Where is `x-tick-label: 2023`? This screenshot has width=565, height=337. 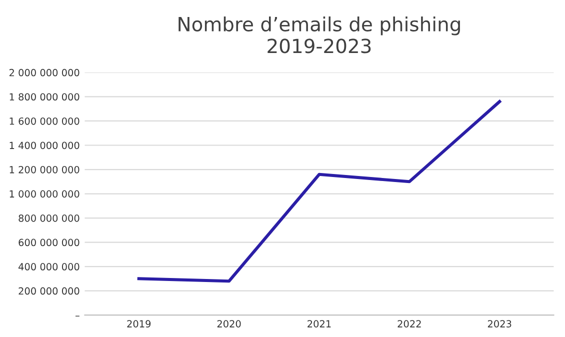
x-tick-label: 2023 is located at coordinates (500, 324).